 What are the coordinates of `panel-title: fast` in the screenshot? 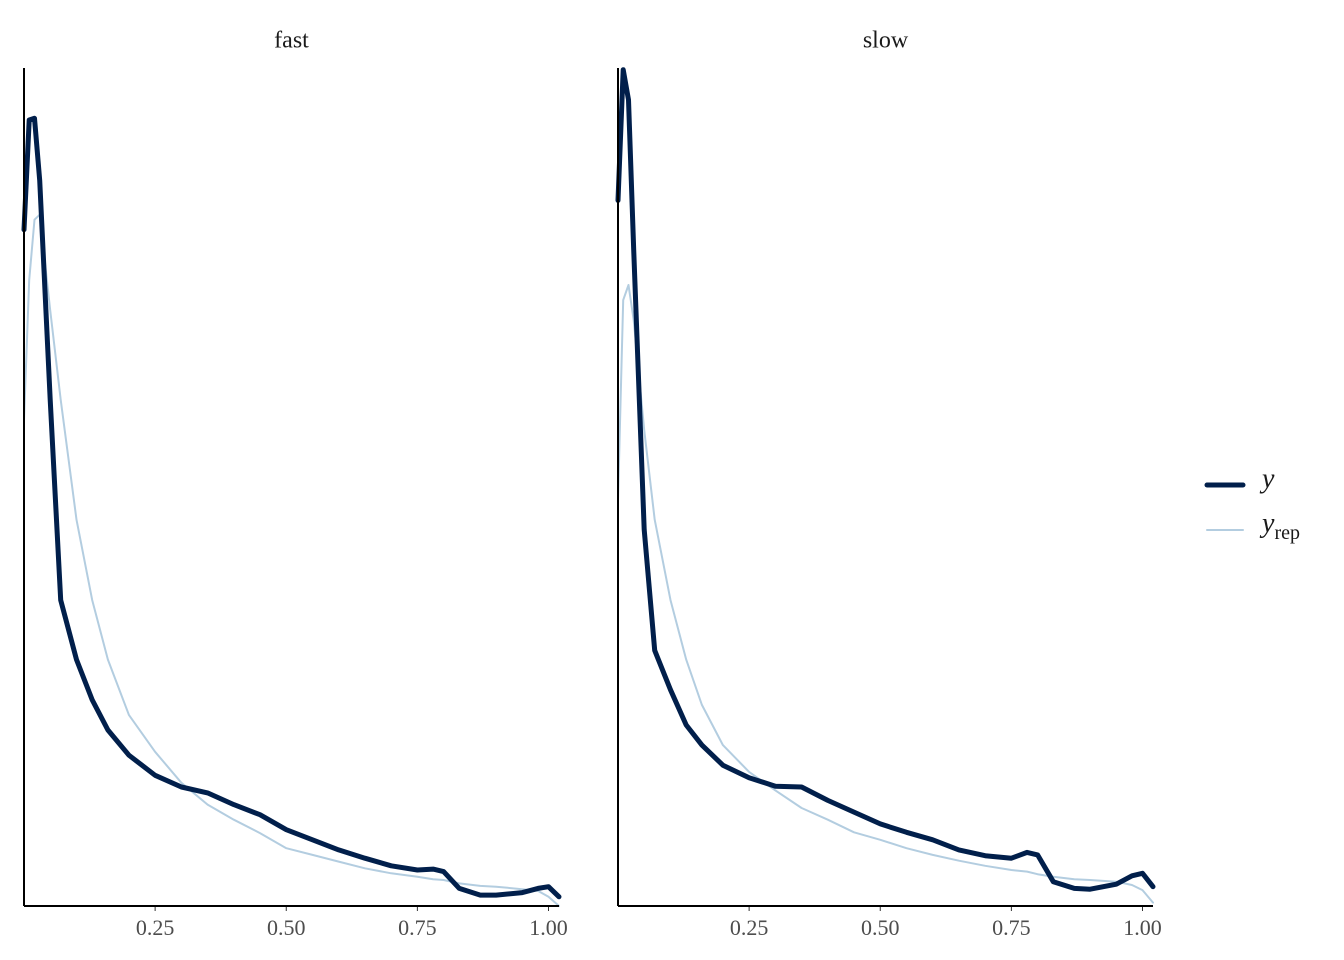 It's located at (291, 41).